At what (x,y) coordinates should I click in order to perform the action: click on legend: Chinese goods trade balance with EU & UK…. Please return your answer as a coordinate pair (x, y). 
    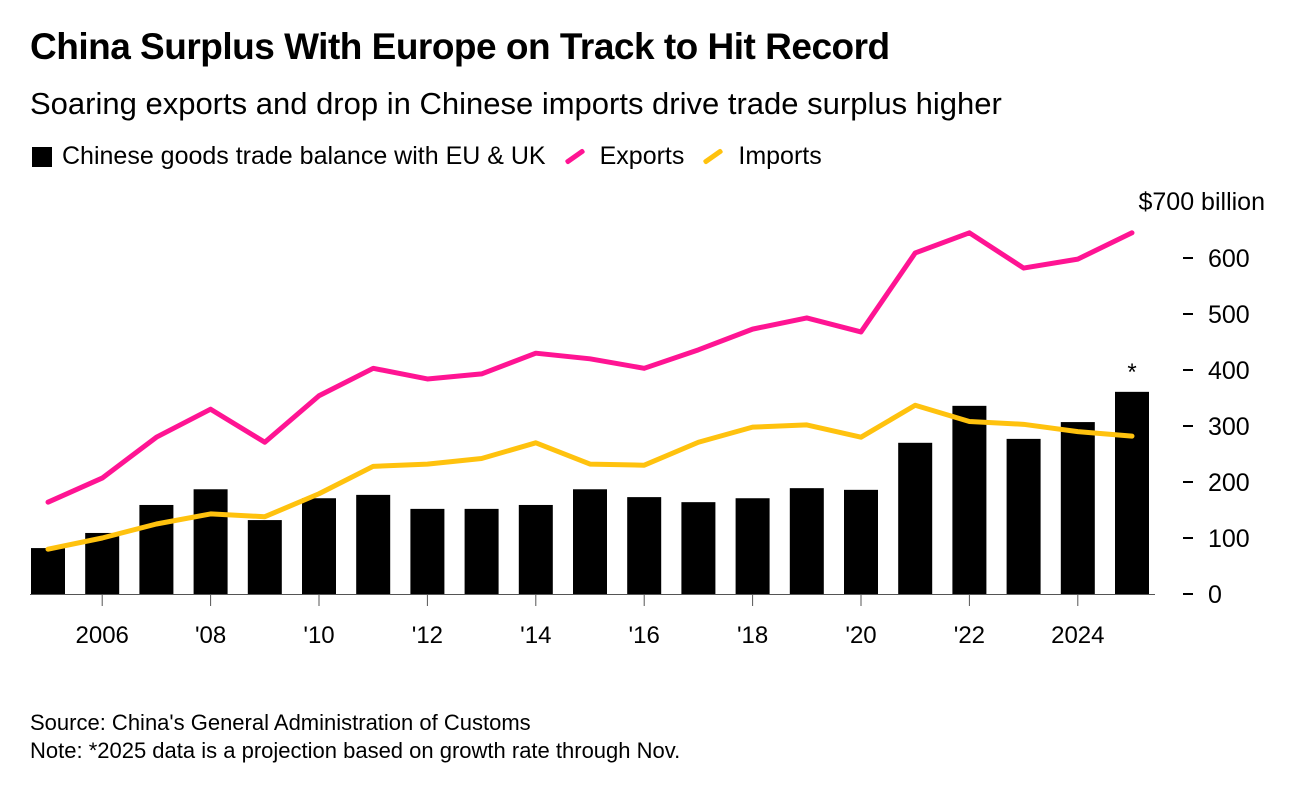
    Looking at the image, I should click on (436, 156).